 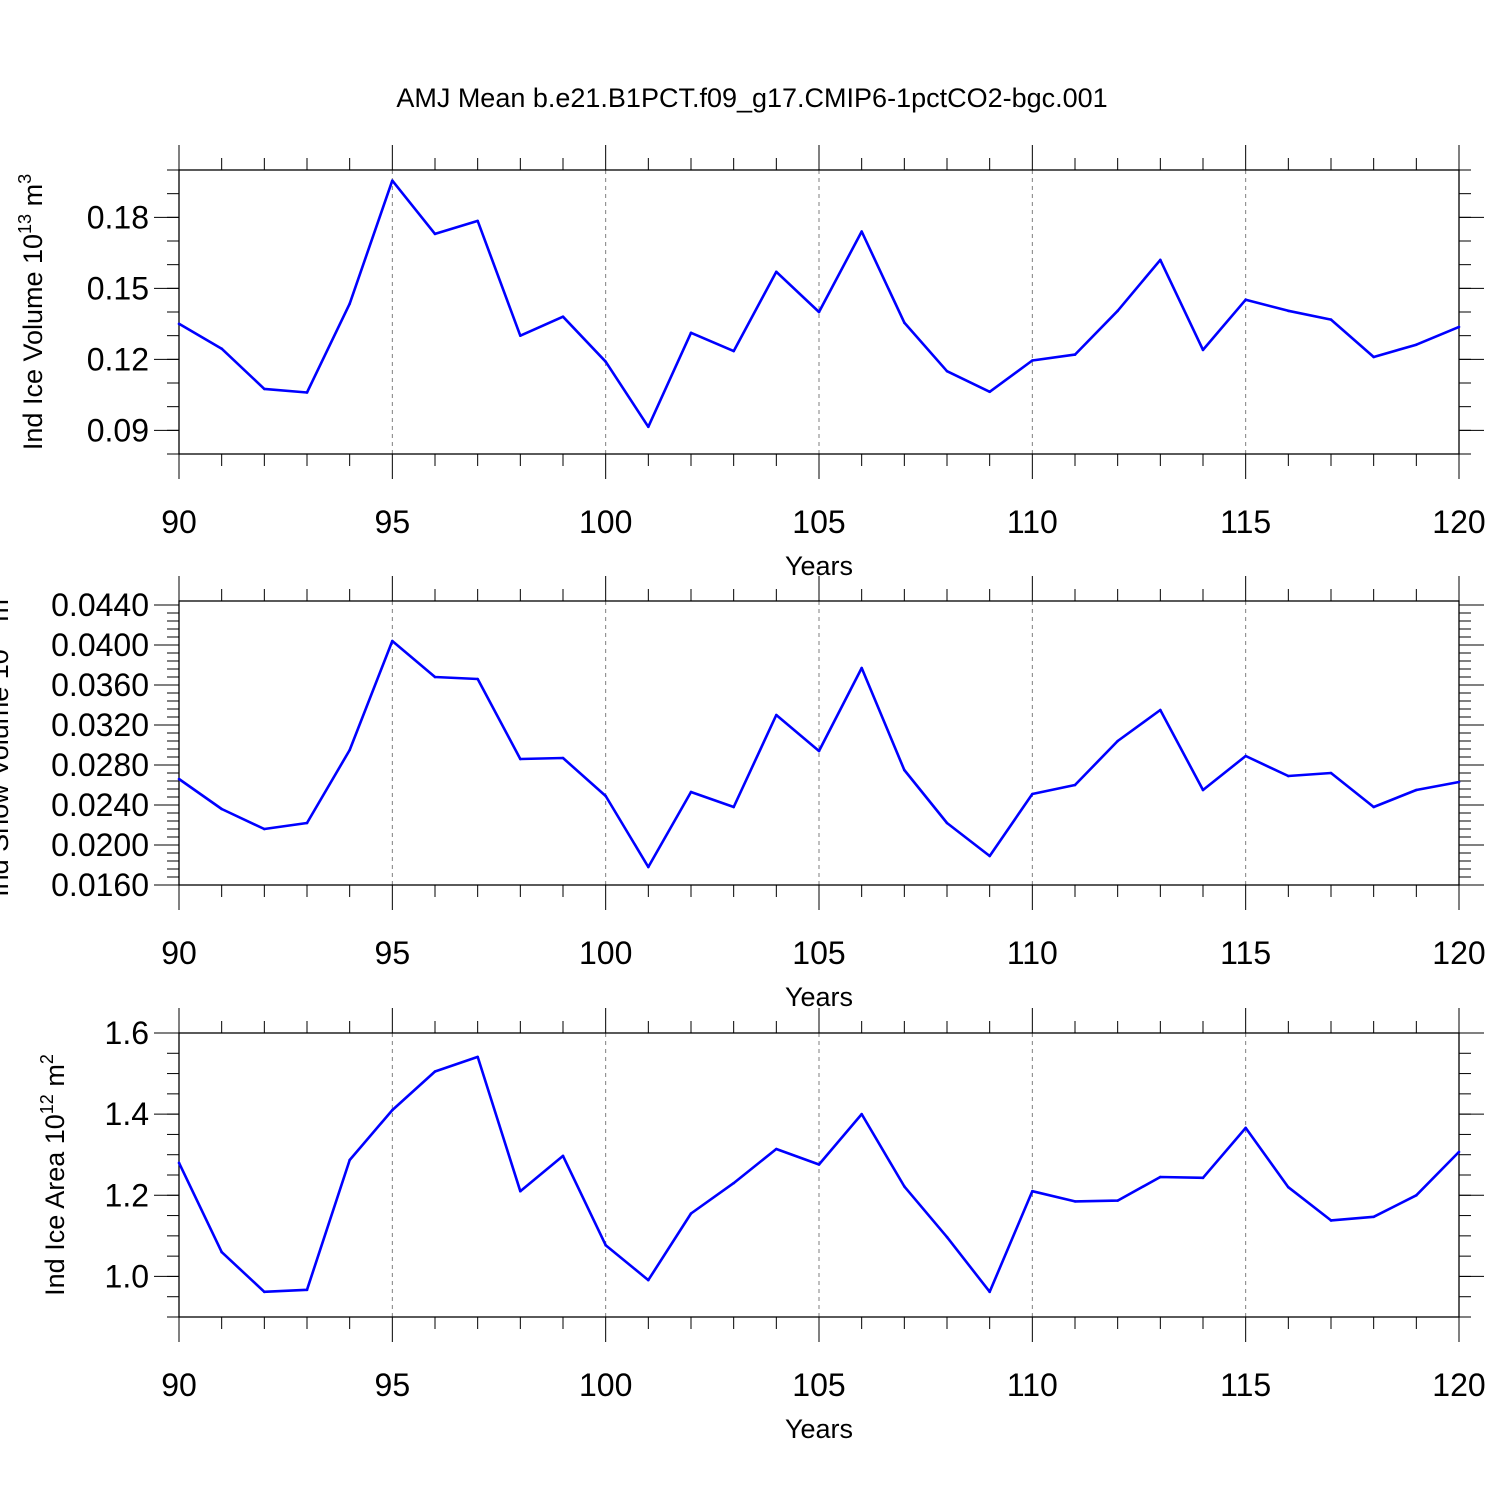 I want to click on y-tick-label: 0.0280, so click(x=100, y=765).